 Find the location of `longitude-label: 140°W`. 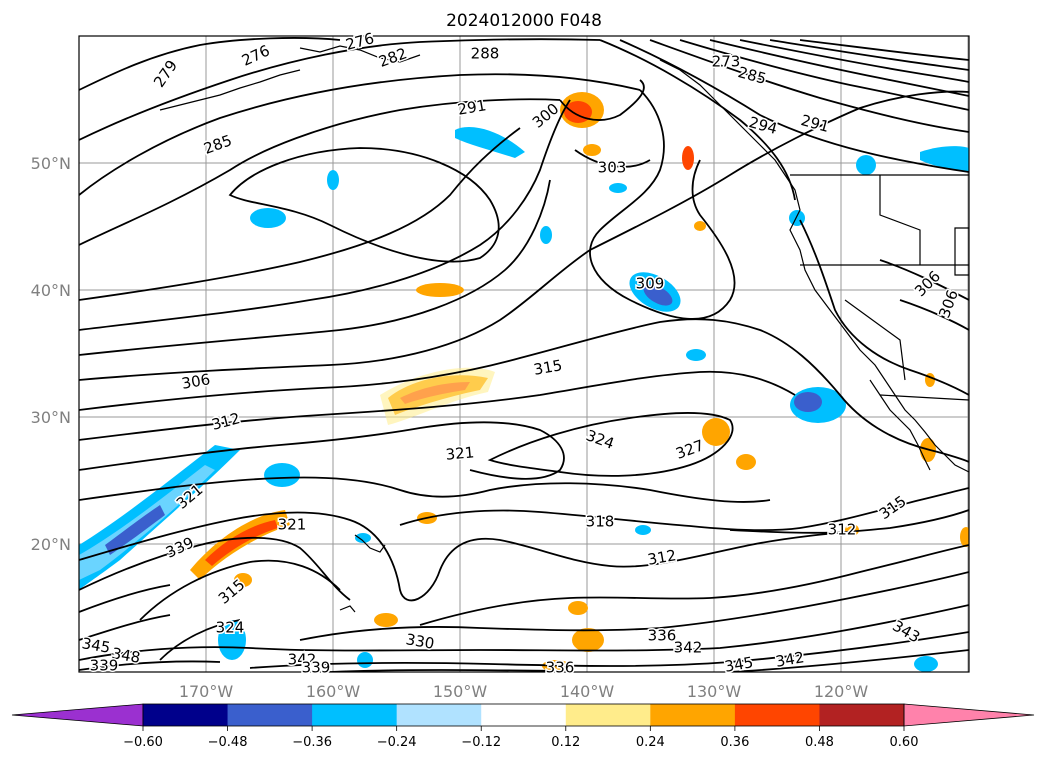

longitude-label: 140°W is located at coordinates (587, 691).